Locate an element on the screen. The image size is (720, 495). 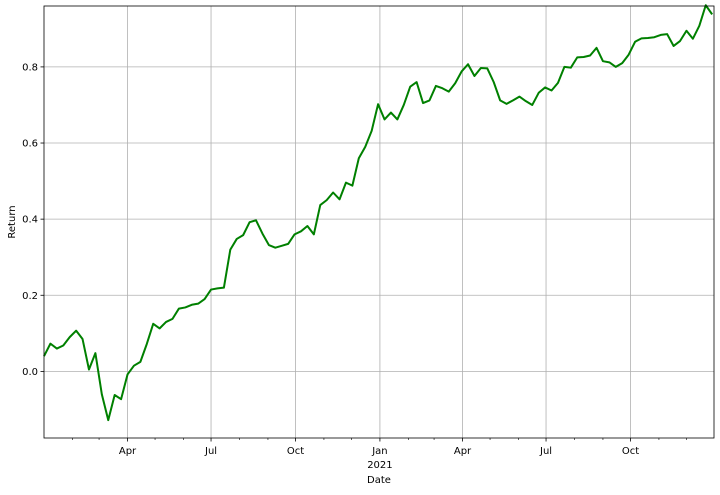
y-tick-label: 0.6 is located at coordinates (30, 144).